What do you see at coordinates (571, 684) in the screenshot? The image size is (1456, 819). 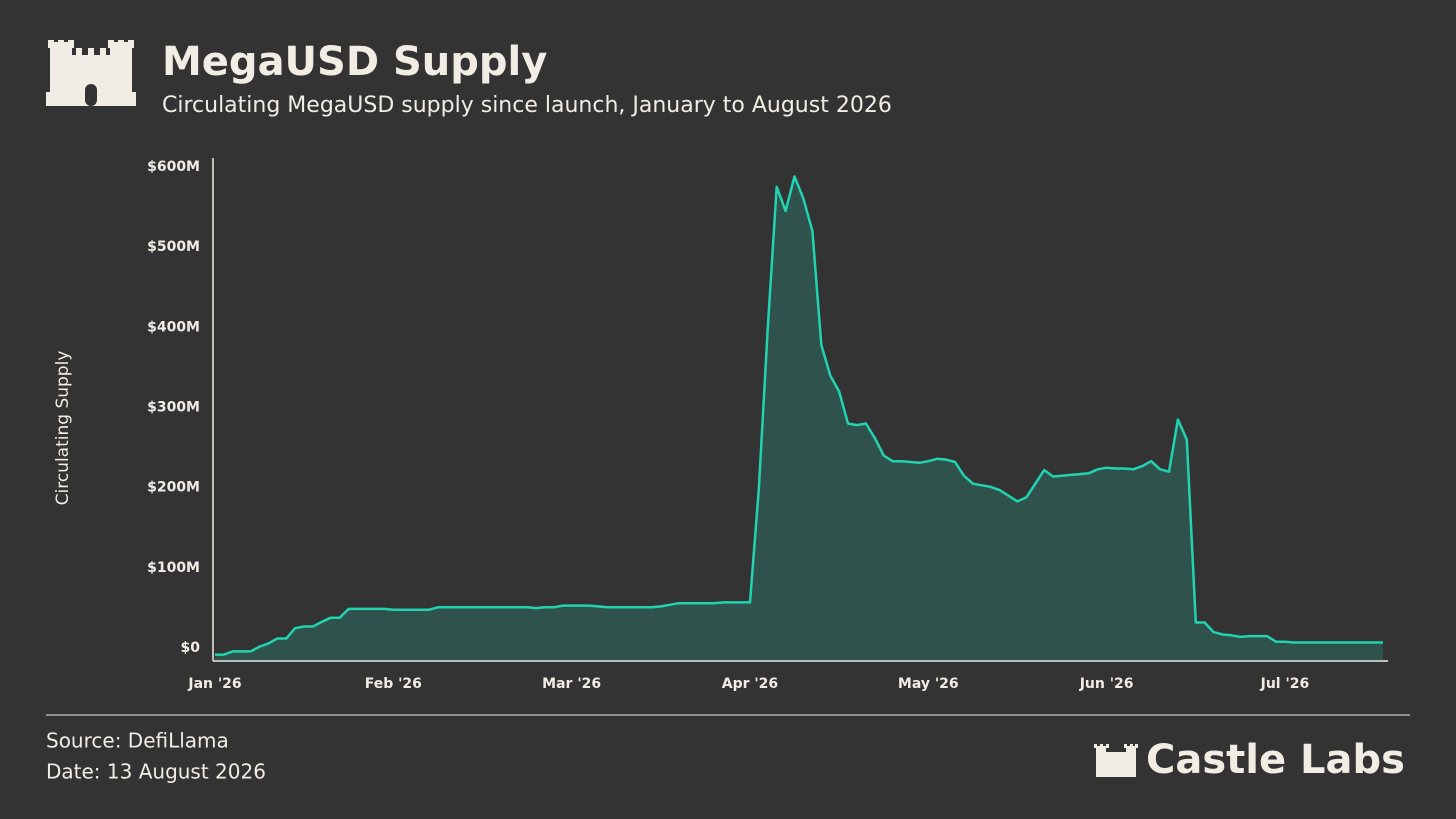 I see `x-tick-label: Mar '26` at bounding box center [571, 684].